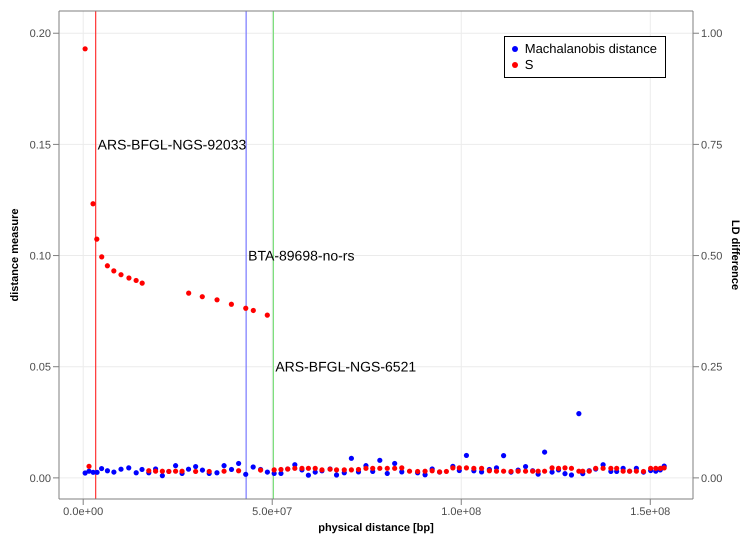 The image size is (750, 543). I want to click on y2-axis-title: LD difference, so click(735, 255).